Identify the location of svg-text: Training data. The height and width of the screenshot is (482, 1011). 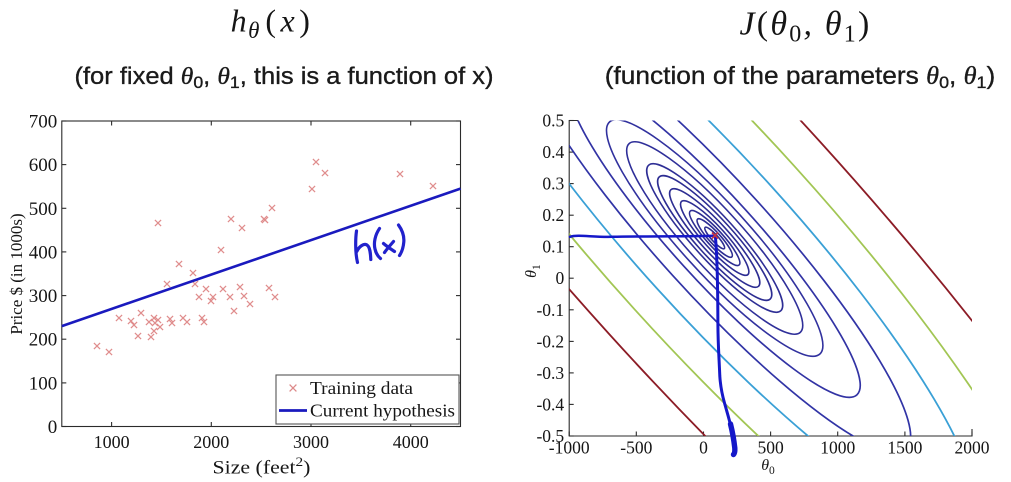
(361, 388).